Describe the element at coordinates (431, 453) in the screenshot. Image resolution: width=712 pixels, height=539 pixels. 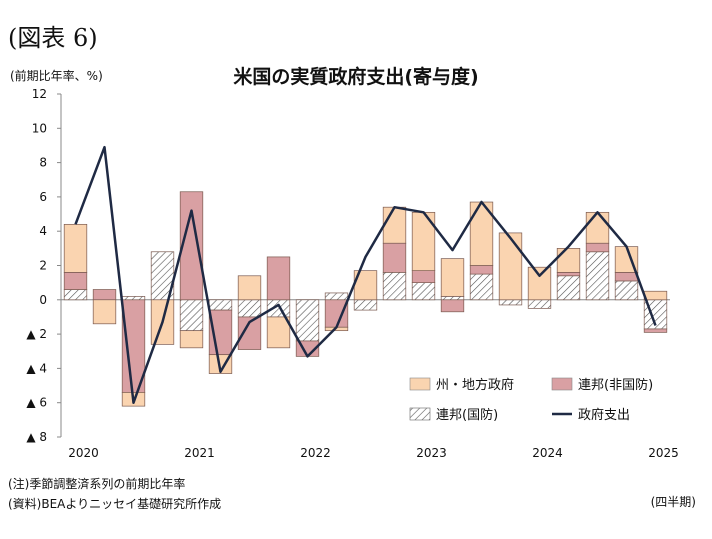
I see `x-year-label: 2023` at that location.